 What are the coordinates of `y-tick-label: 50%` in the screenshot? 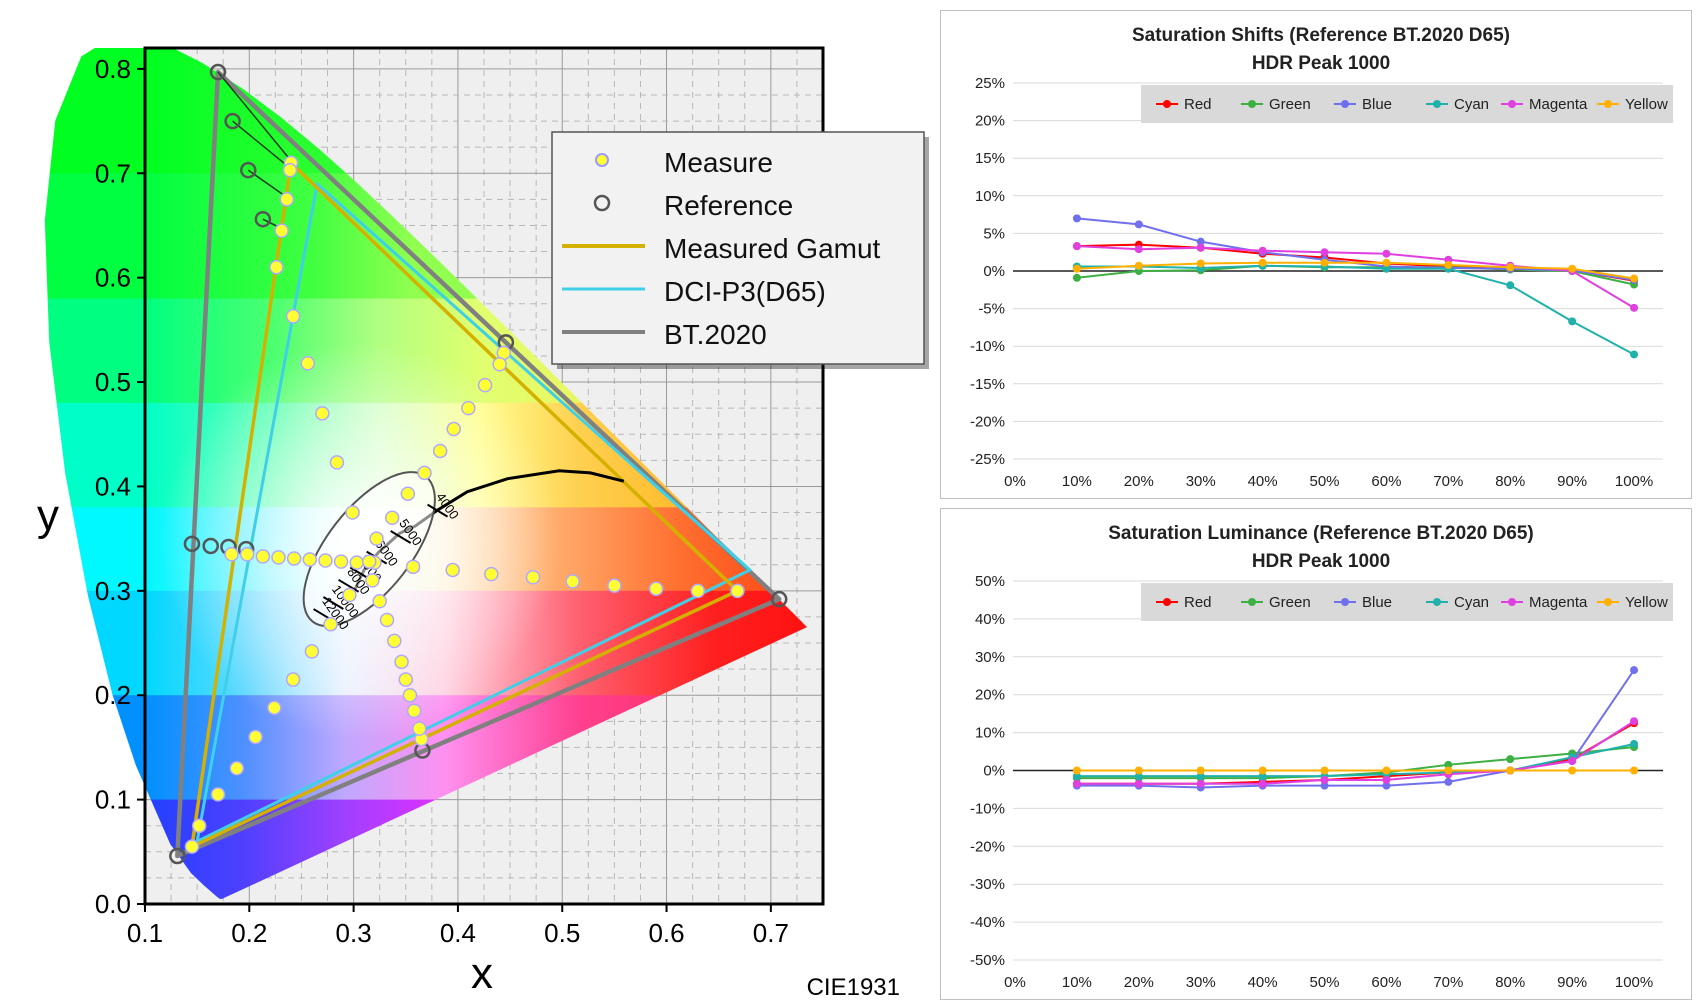 It's located at (990, 581).